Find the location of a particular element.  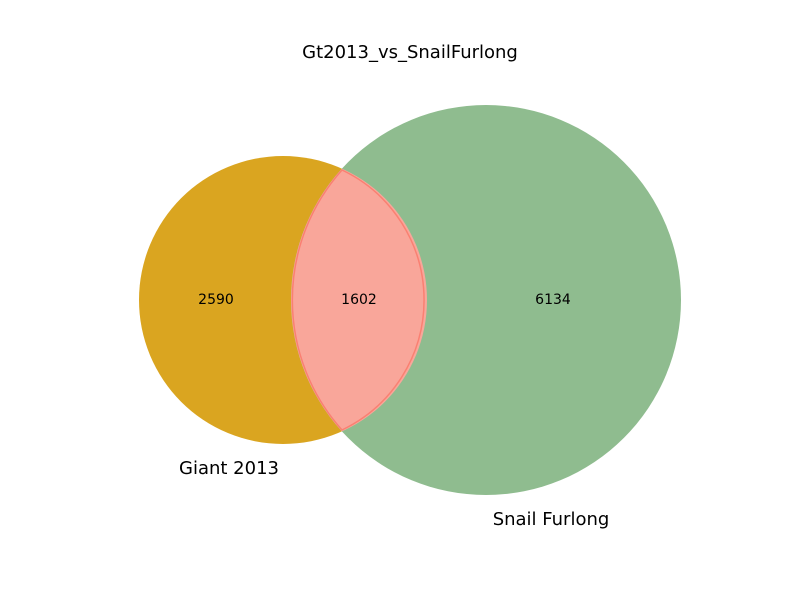

count-snail-furlong-only: 6134 is located at coordinates (553, 300).